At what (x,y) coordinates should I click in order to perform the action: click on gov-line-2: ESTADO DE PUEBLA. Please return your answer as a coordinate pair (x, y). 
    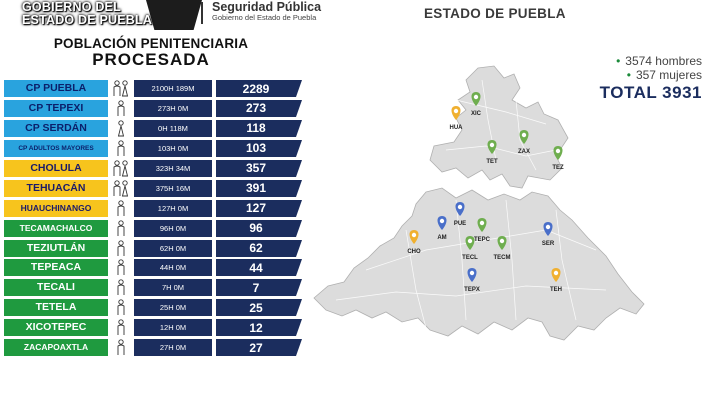
    Looking at the image, I should click on (87, 20).